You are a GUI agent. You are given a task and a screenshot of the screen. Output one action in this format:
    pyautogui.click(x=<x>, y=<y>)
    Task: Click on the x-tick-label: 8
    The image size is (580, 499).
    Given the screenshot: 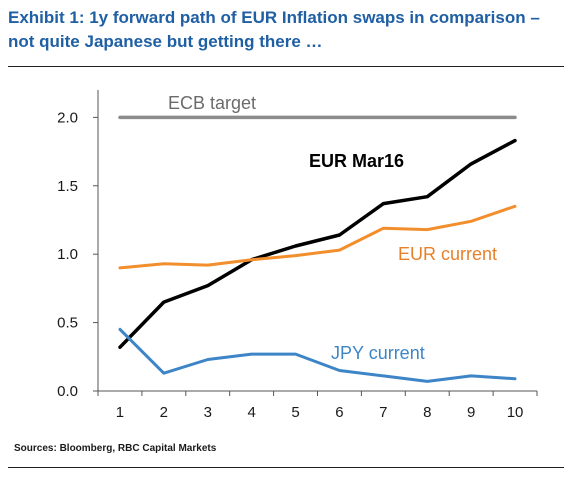 What is the action you would take?
    pyautogui.click(x=427, y=412)
    